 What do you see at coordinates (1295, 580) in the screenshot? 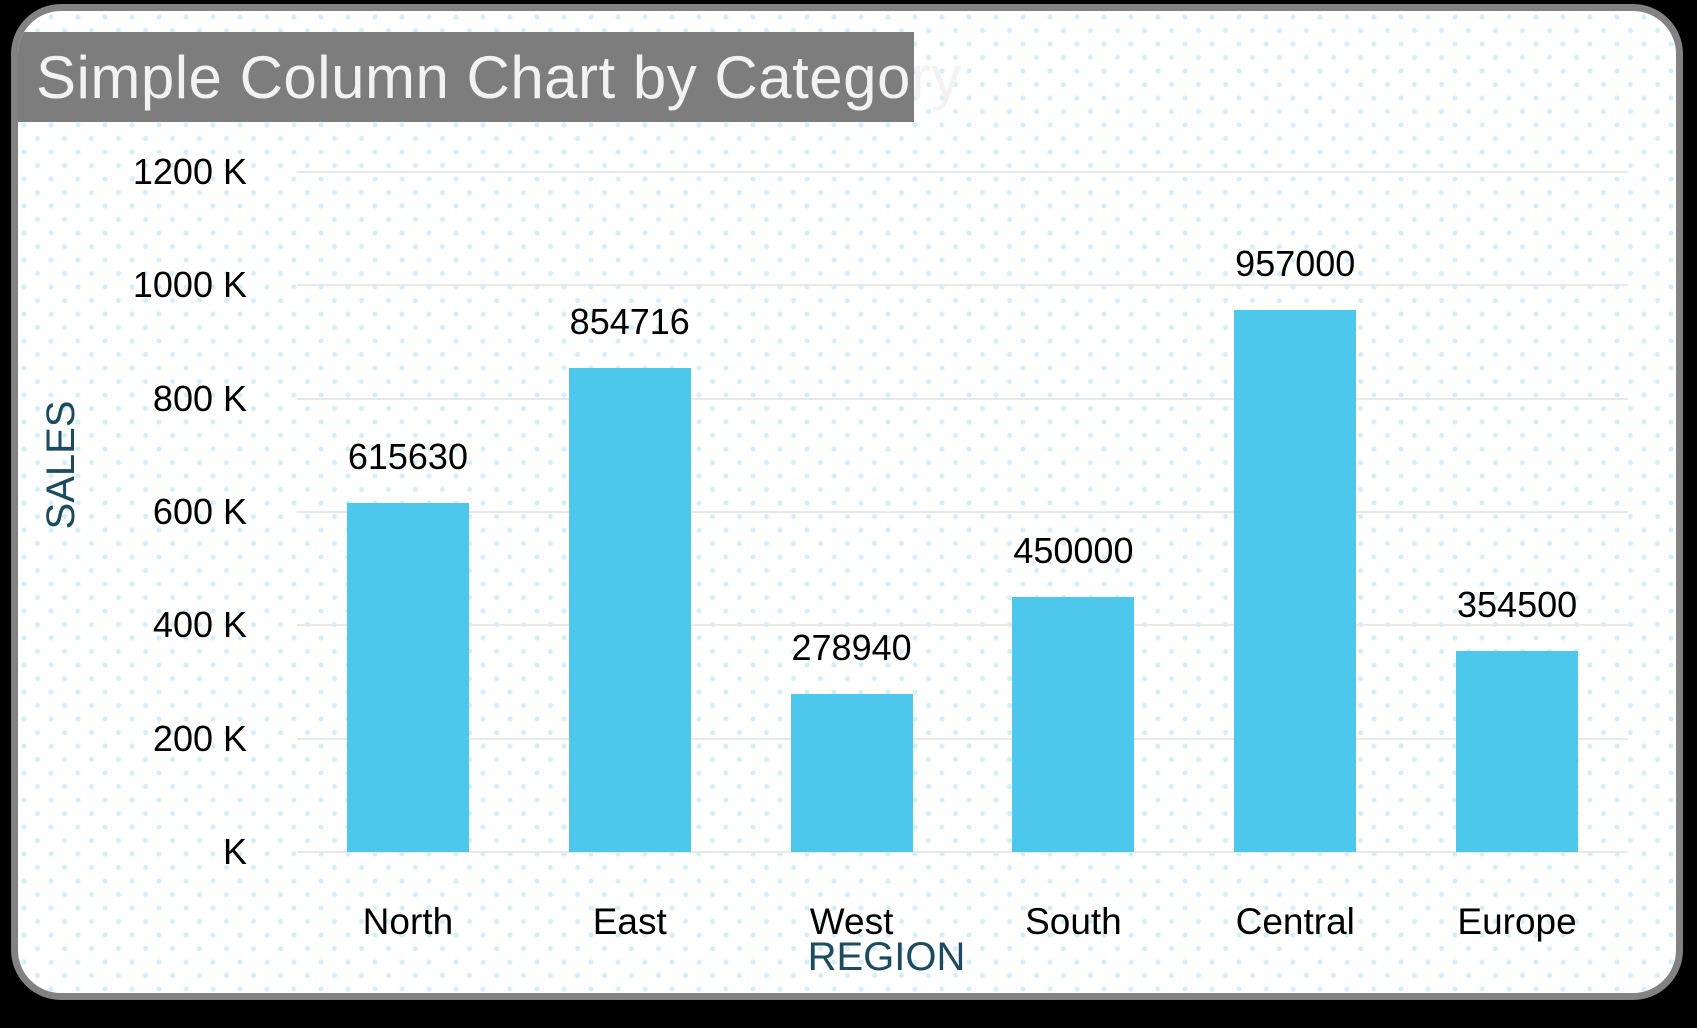
I see `bar-central` at bounding box center [1295, 580].